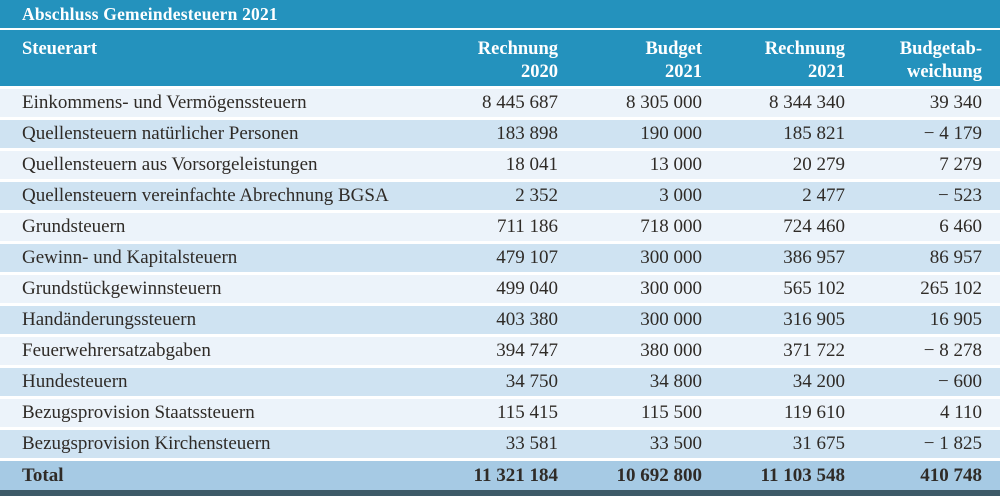  I want to click on cell-budgetabweichung: − 4 179, so click(952, 133).